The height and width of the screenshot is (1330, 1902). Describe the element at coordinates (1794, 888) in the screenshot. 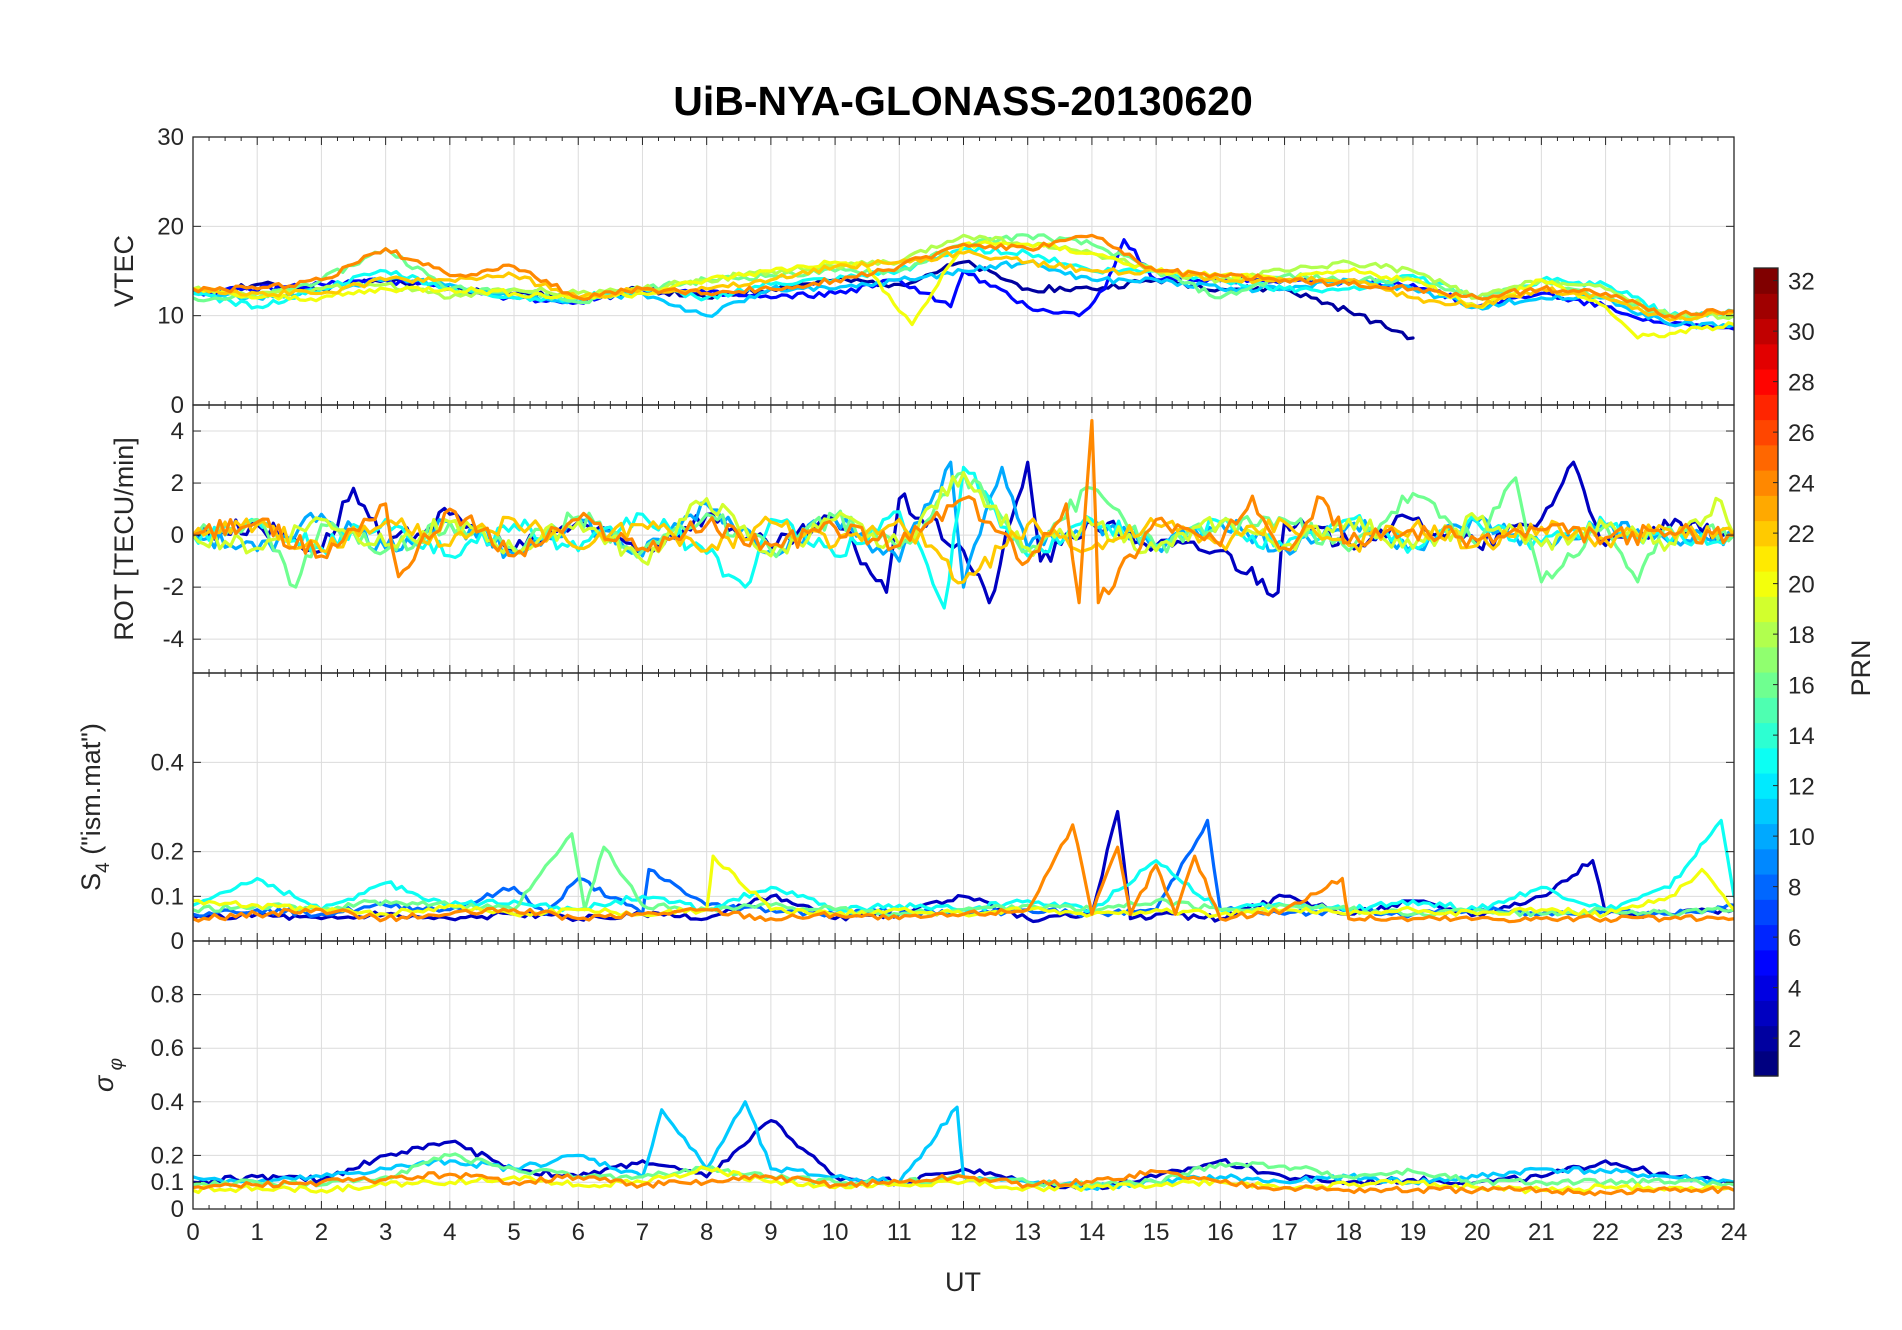

I see `colorbar-tick-label: 8` at that location.